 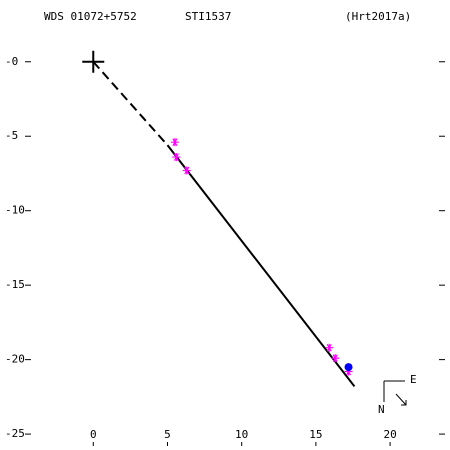 What do you see at coordinates (208, 16) in the screenshot?
I see `header-name: STI1537` at bounding box center [208, 16].